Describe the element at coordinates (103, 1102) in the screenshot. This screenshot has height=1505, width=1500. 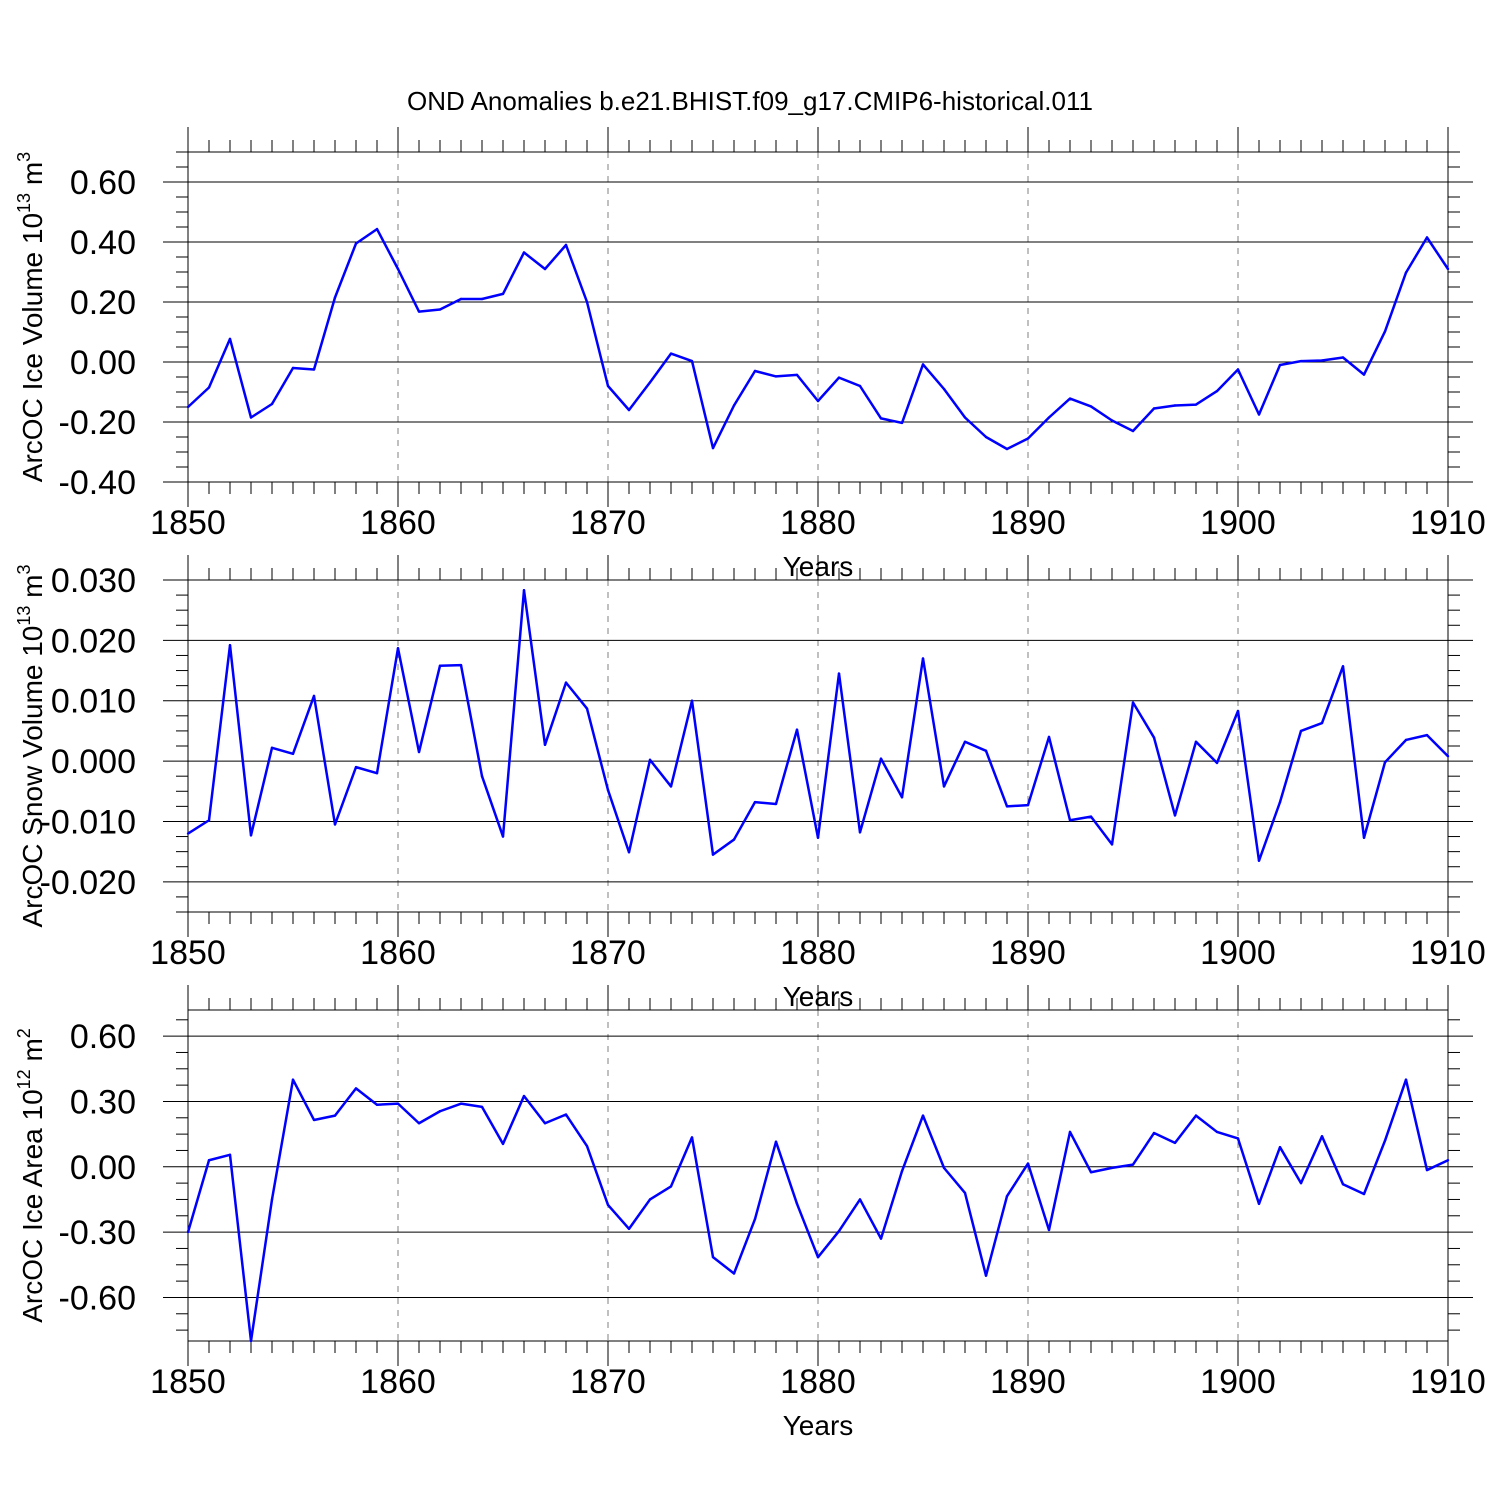
I see `y-tick-label: 0.30` at that location.